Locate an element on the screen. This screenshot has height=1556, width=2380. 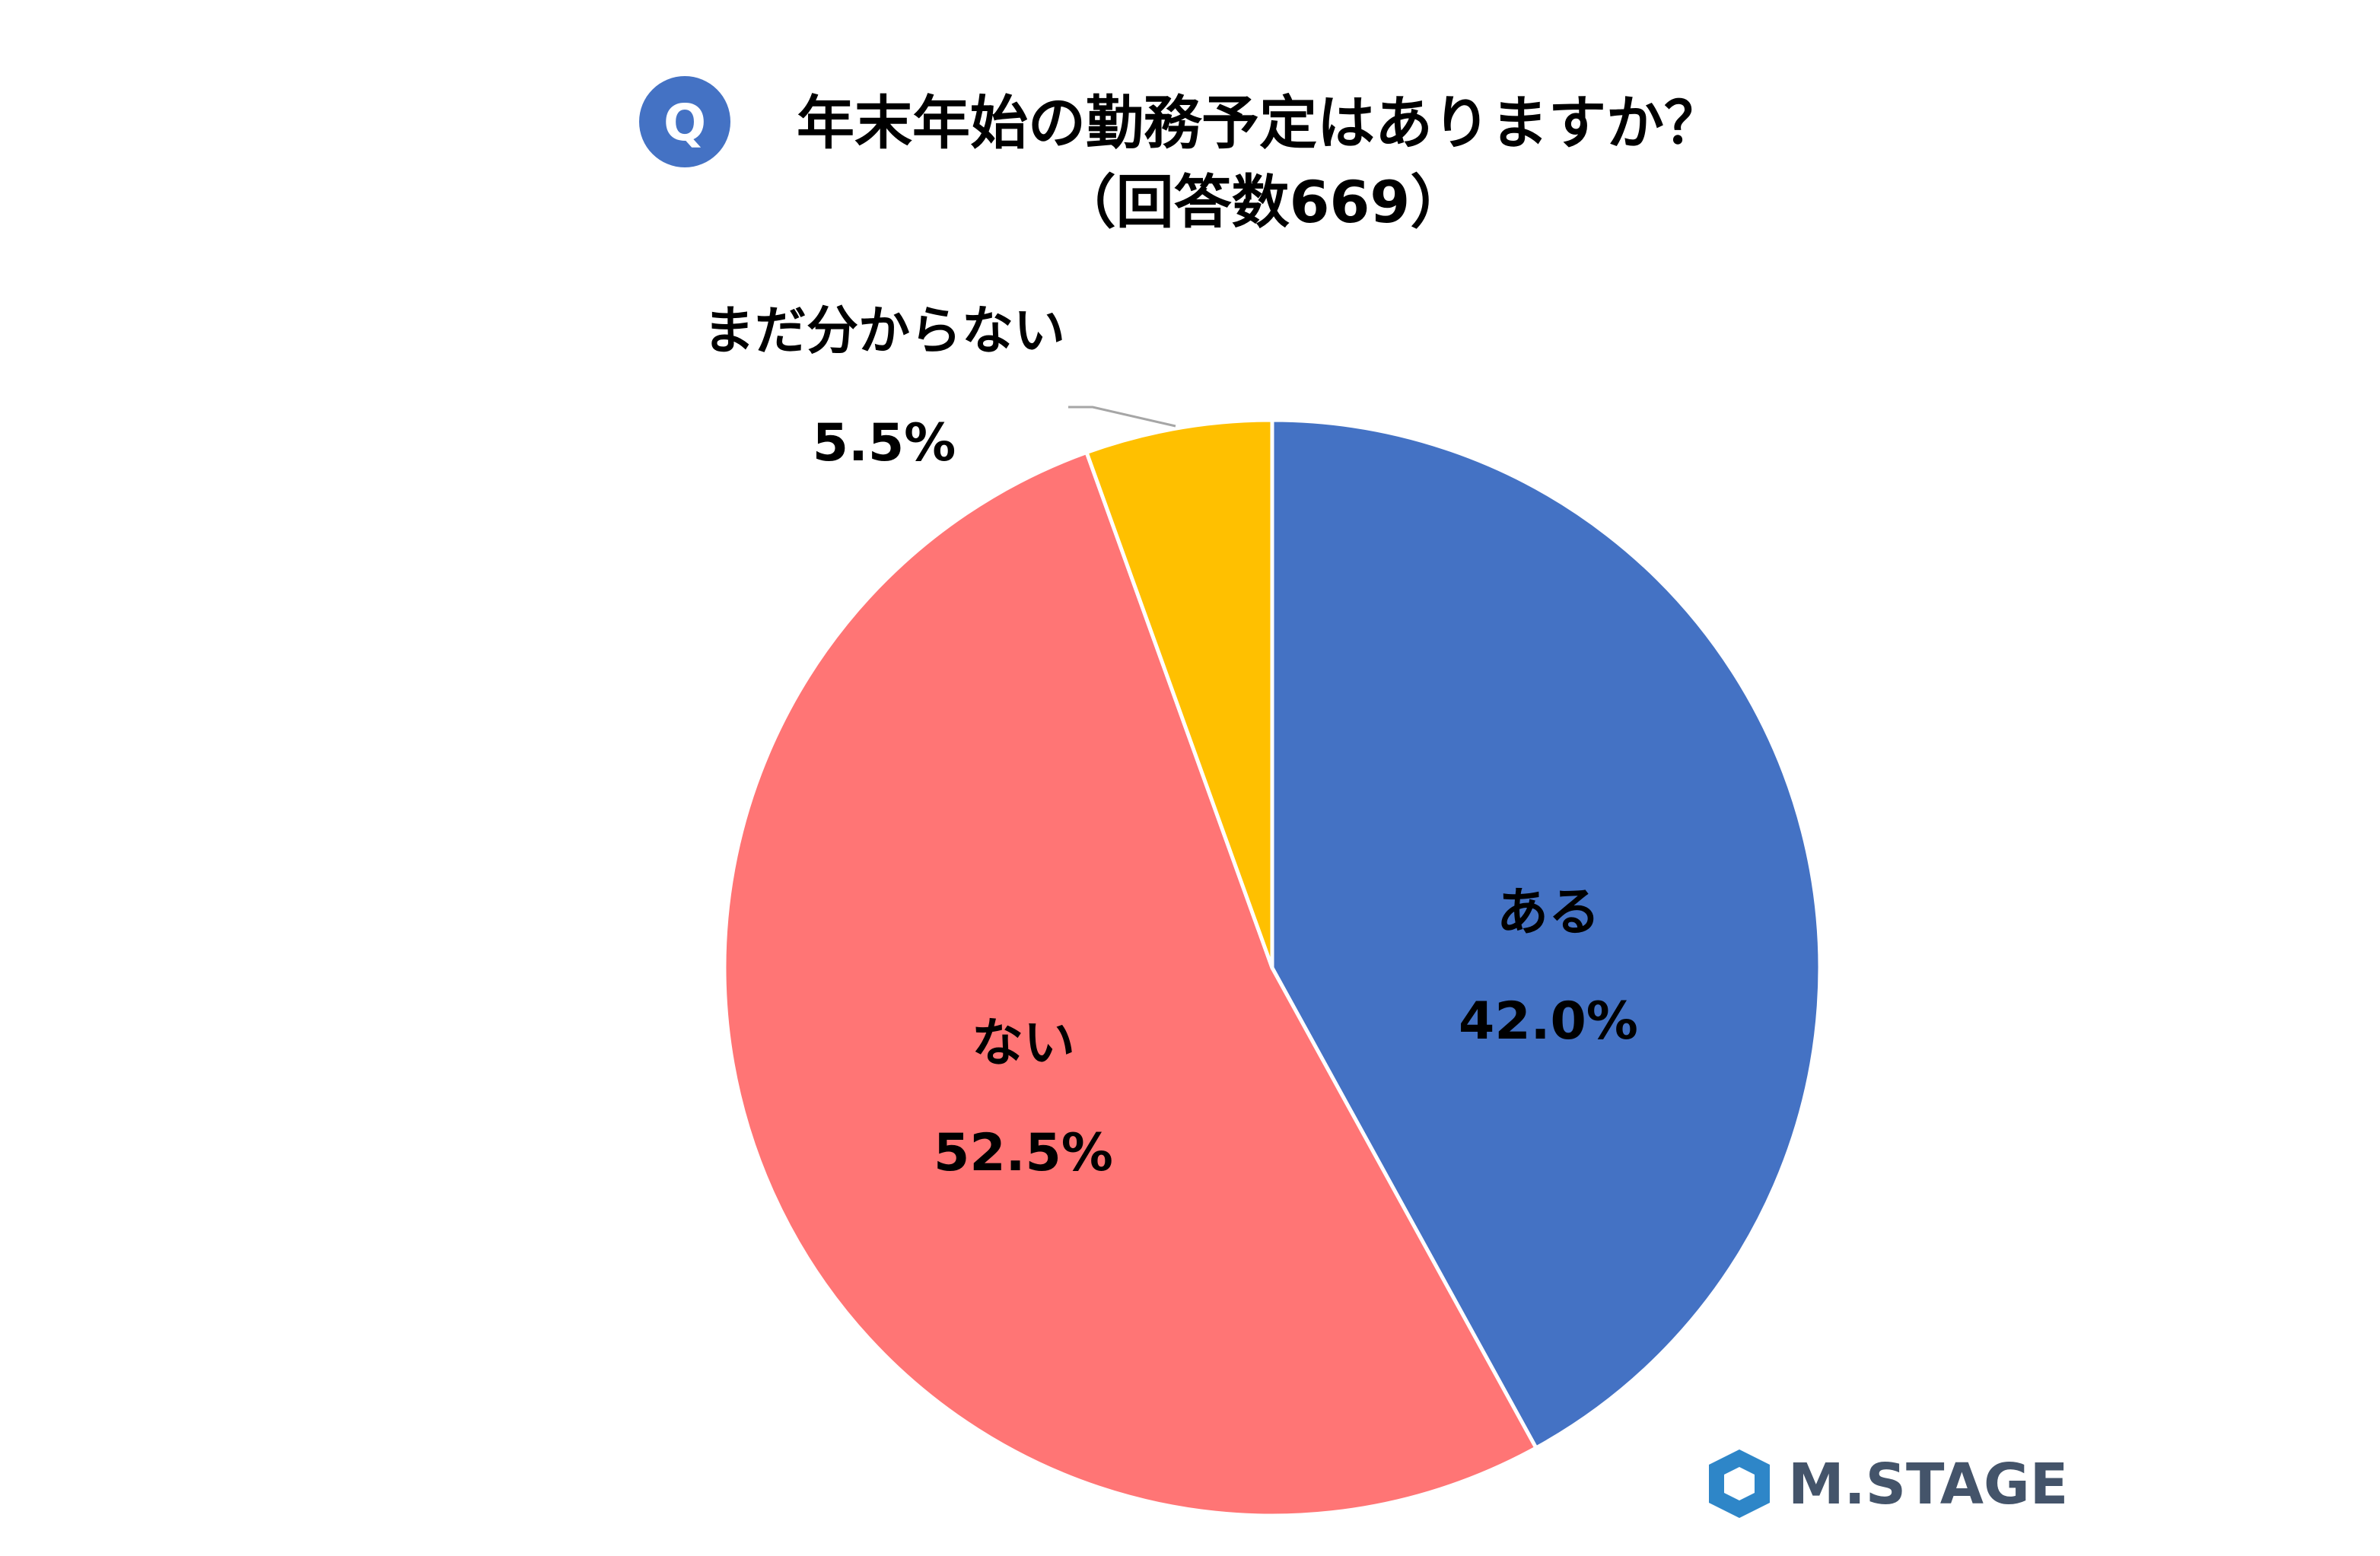
question-badge-icon is located at coordinates (684, 122).